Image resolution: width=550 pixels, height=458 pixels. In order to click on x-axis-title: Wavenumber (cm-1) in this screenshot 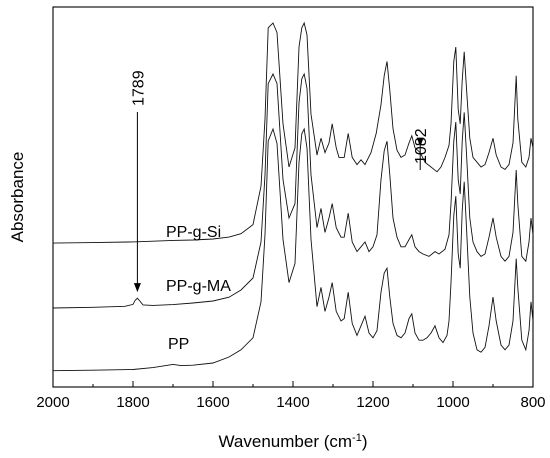, I will do `click(293, 441)`.